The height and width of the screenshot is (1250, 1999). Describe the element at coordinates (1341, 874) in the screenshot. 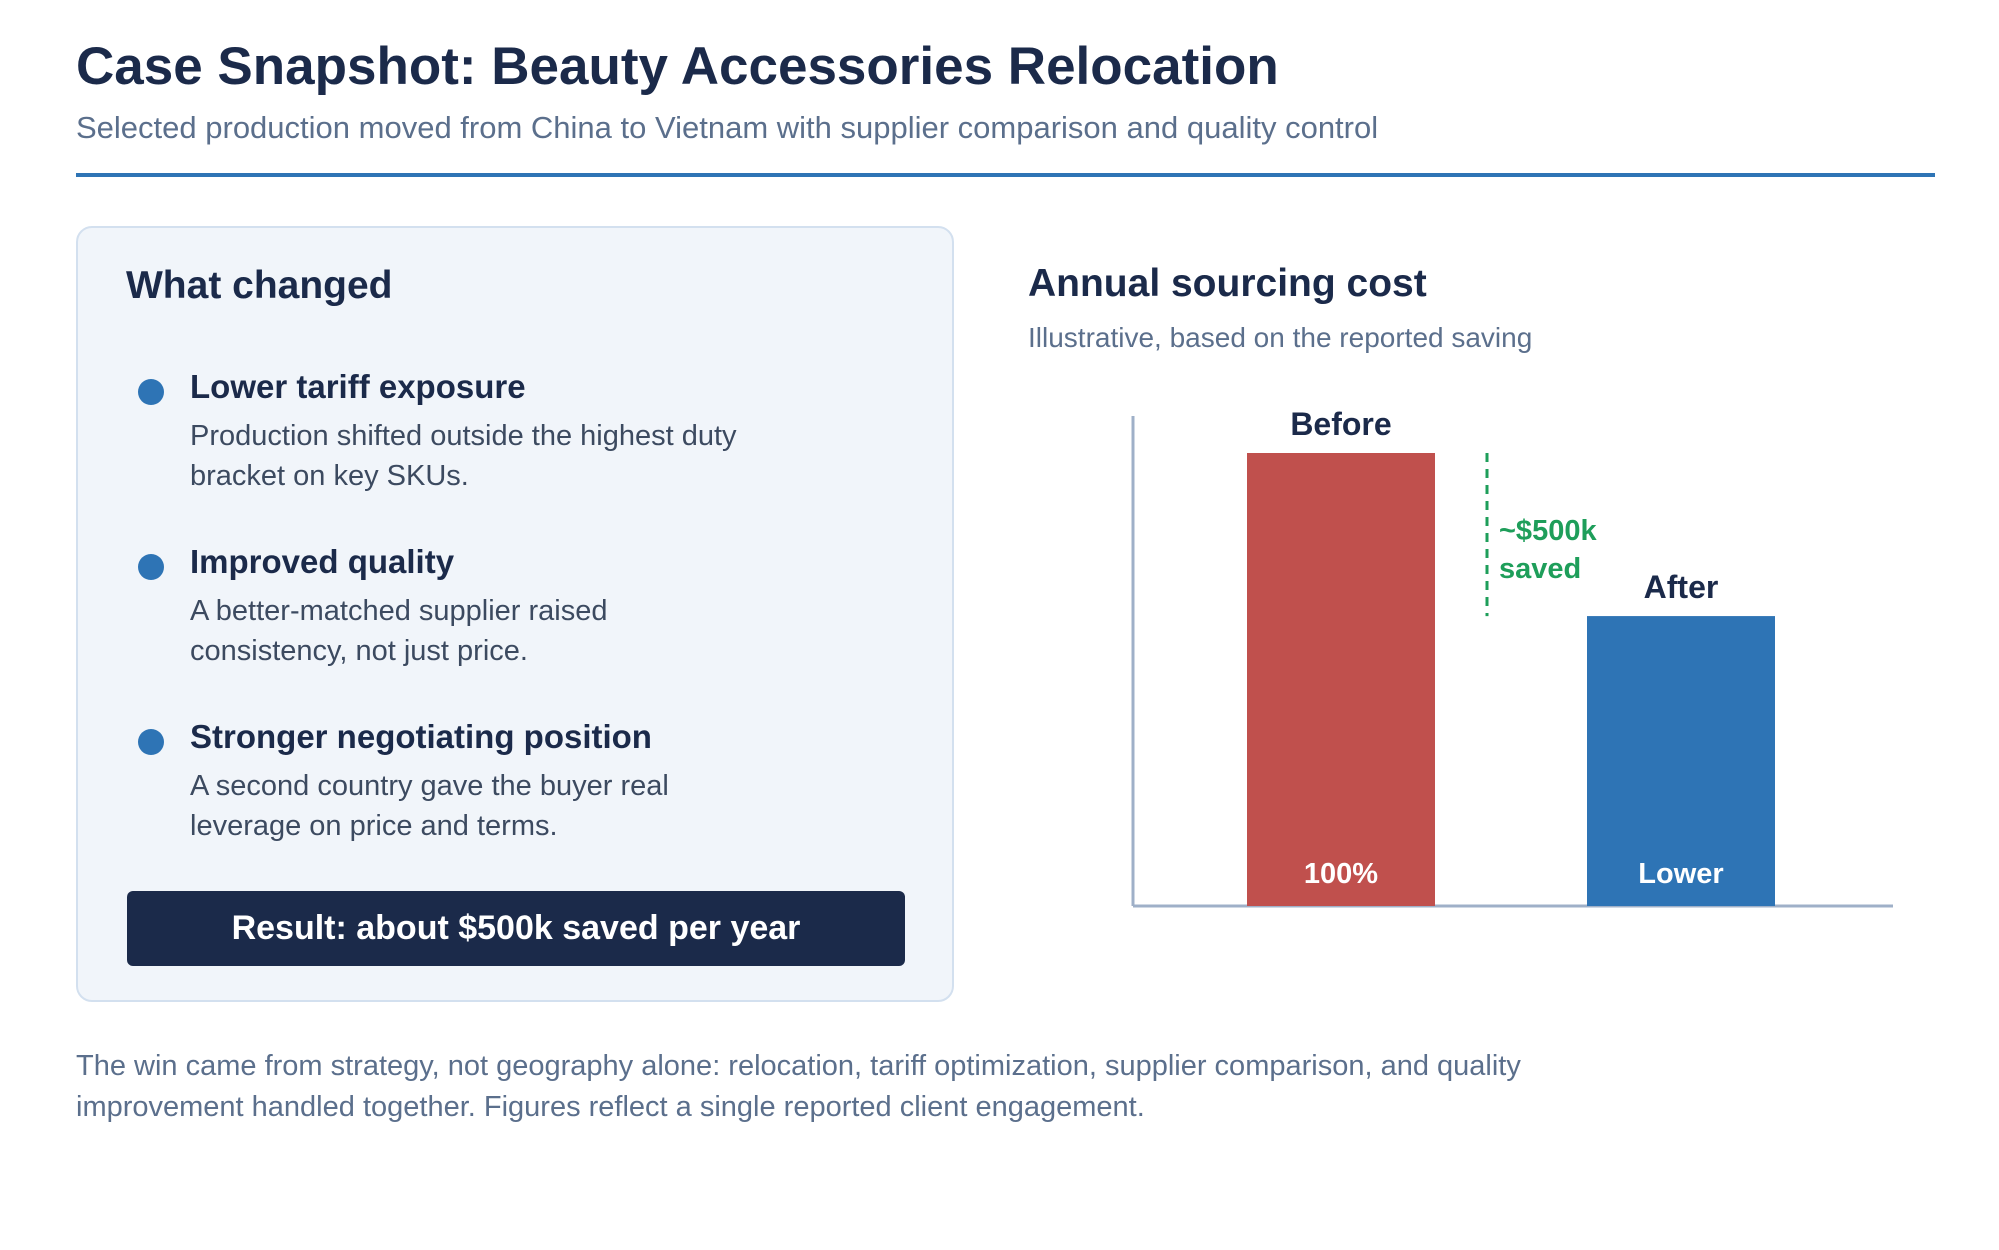

I see `bar-value-label: 100%` at that location.